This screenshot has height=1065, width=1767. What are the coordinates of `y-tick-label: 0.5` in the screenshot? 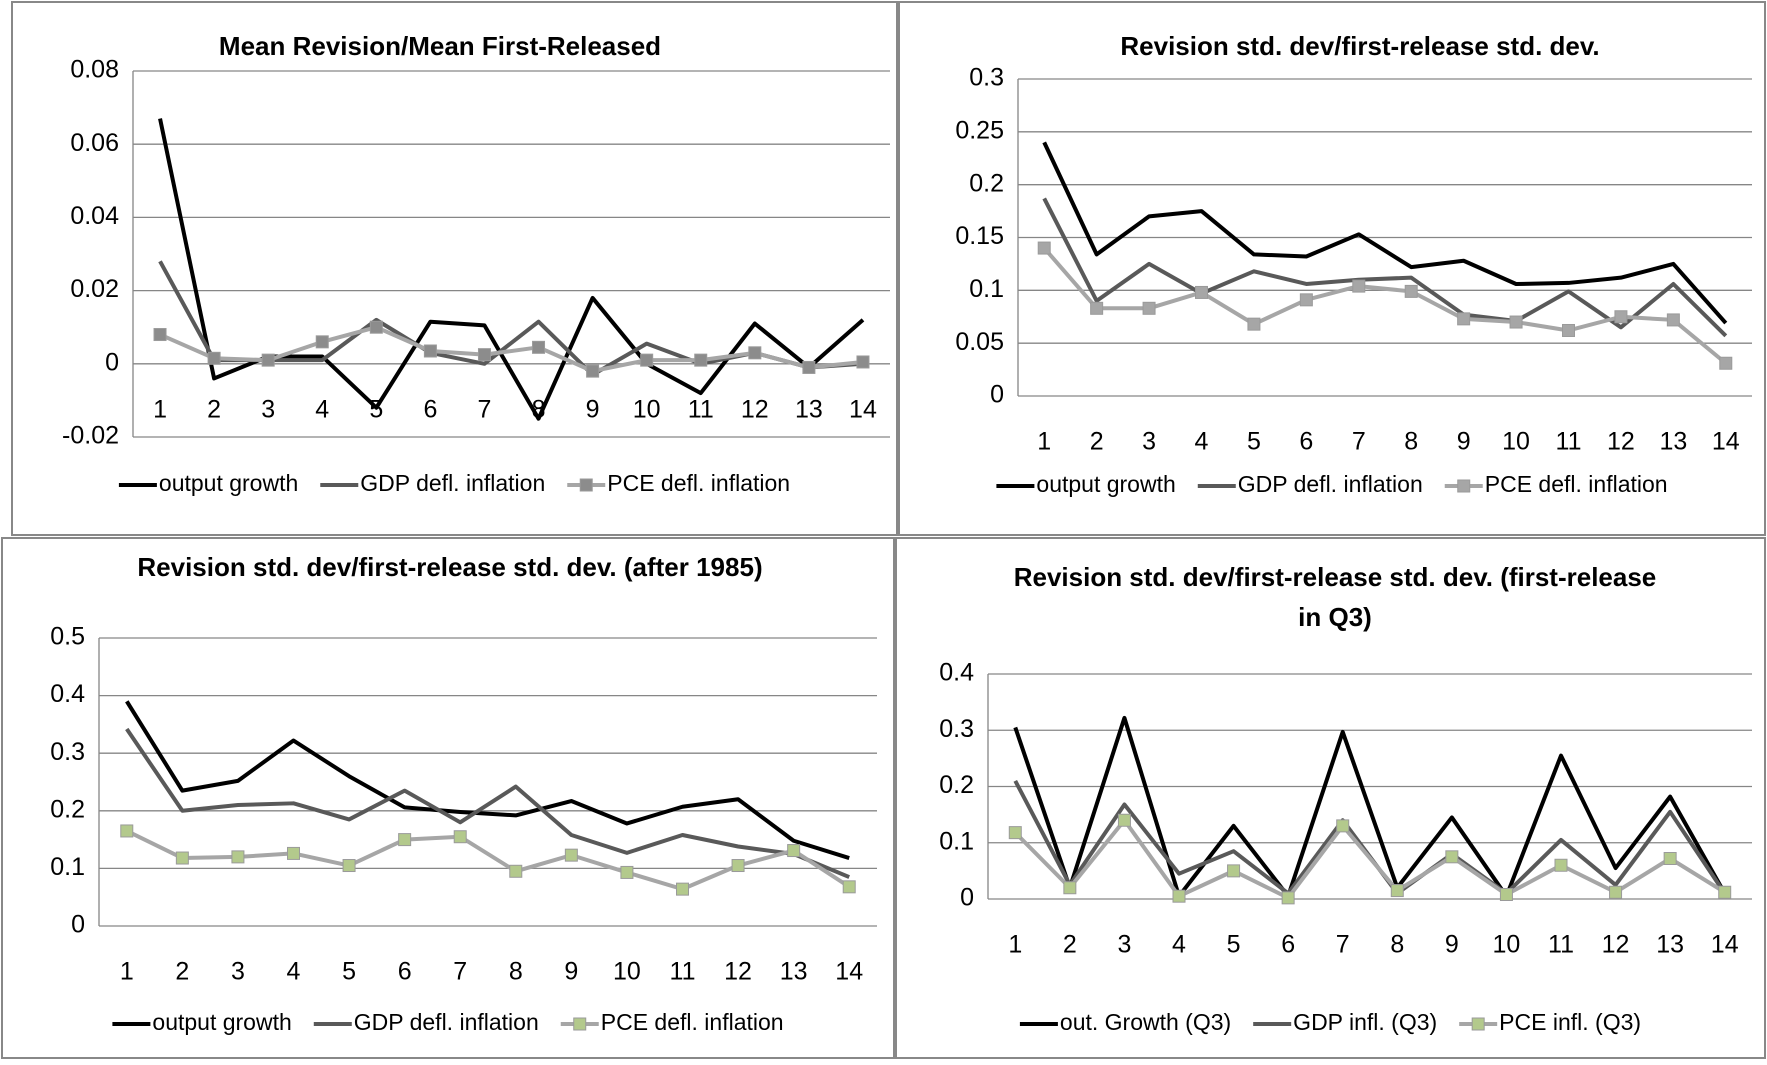 It's located at (67, 637).